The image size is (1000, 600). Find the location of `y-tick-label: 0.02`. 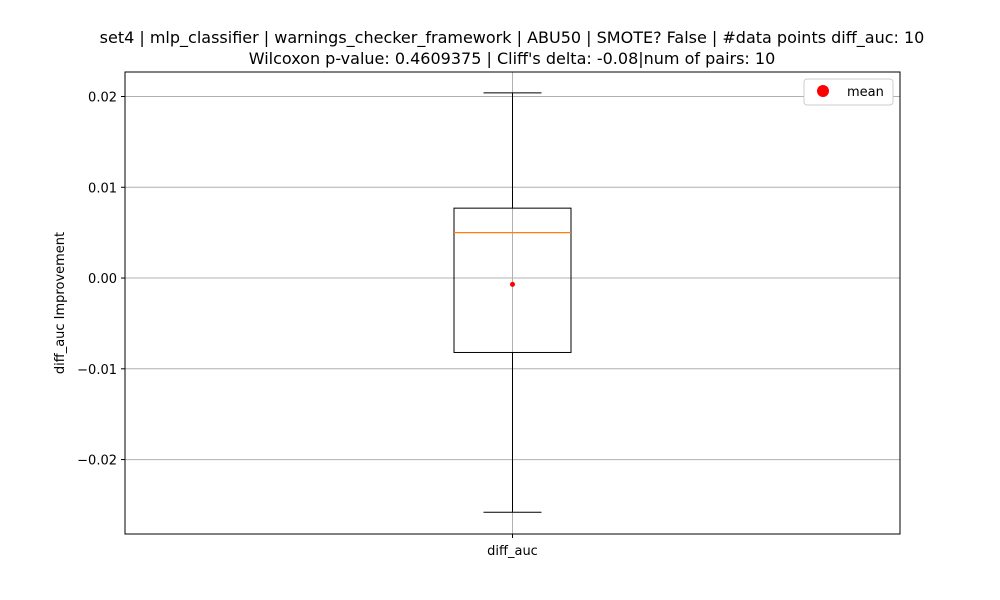

y-tick-label: 0.02 is located at coordinates (102, 98).